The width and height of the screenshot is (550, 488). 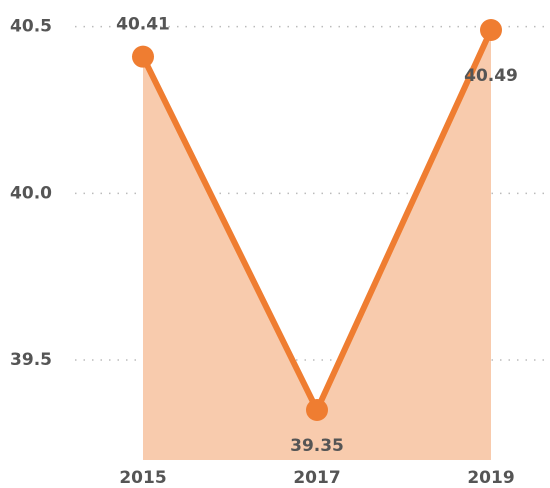 I want to click on x-tick-label: 2017, so click(x=316, y=478).